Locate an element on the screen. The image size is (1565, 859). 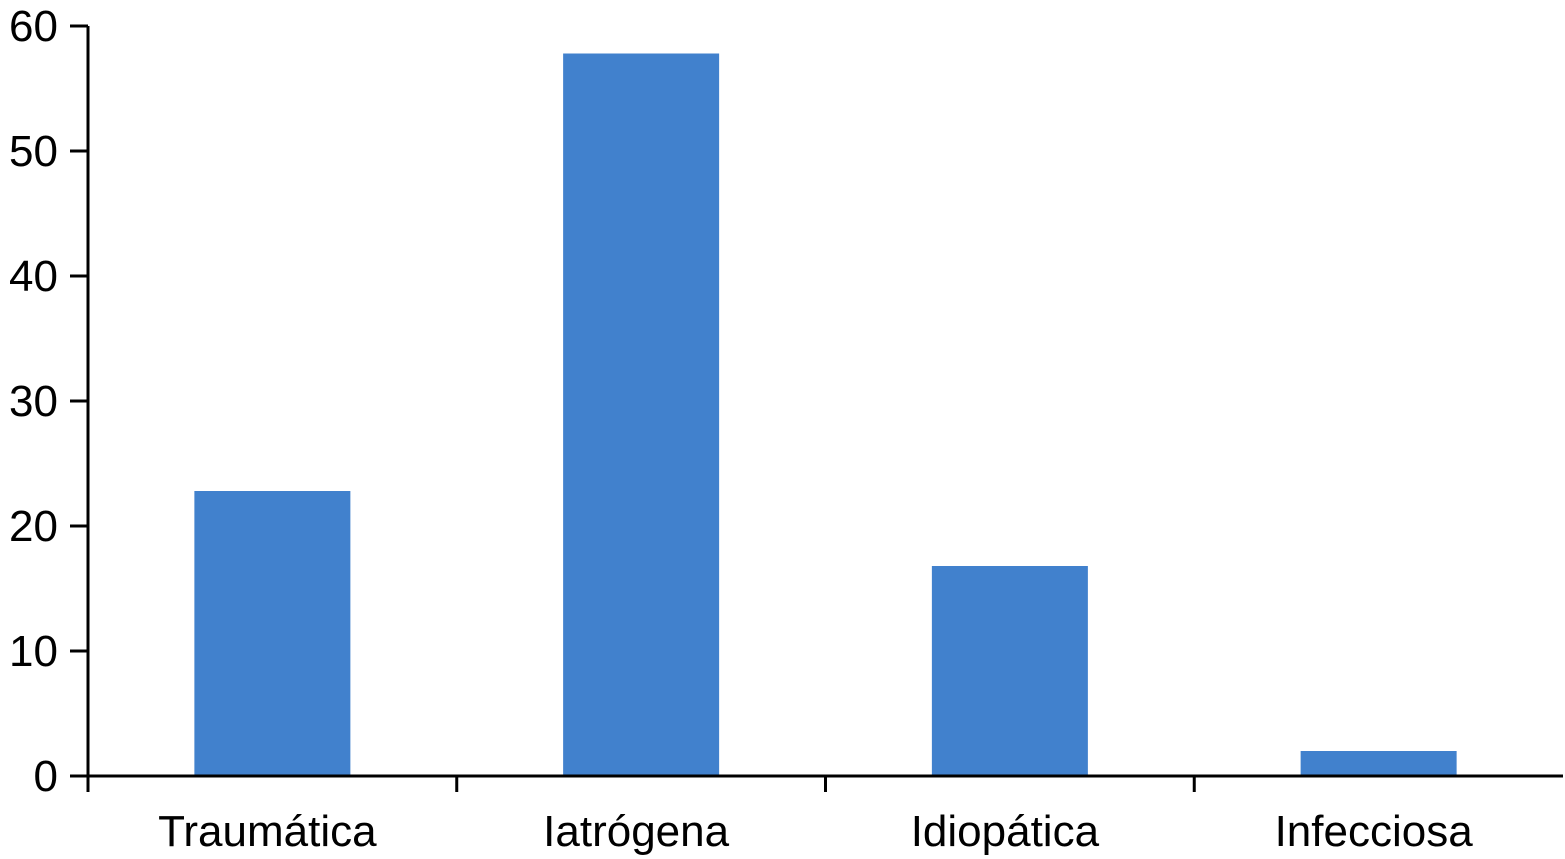
y-tick-label: 50 is located at coordinates (33, 151).